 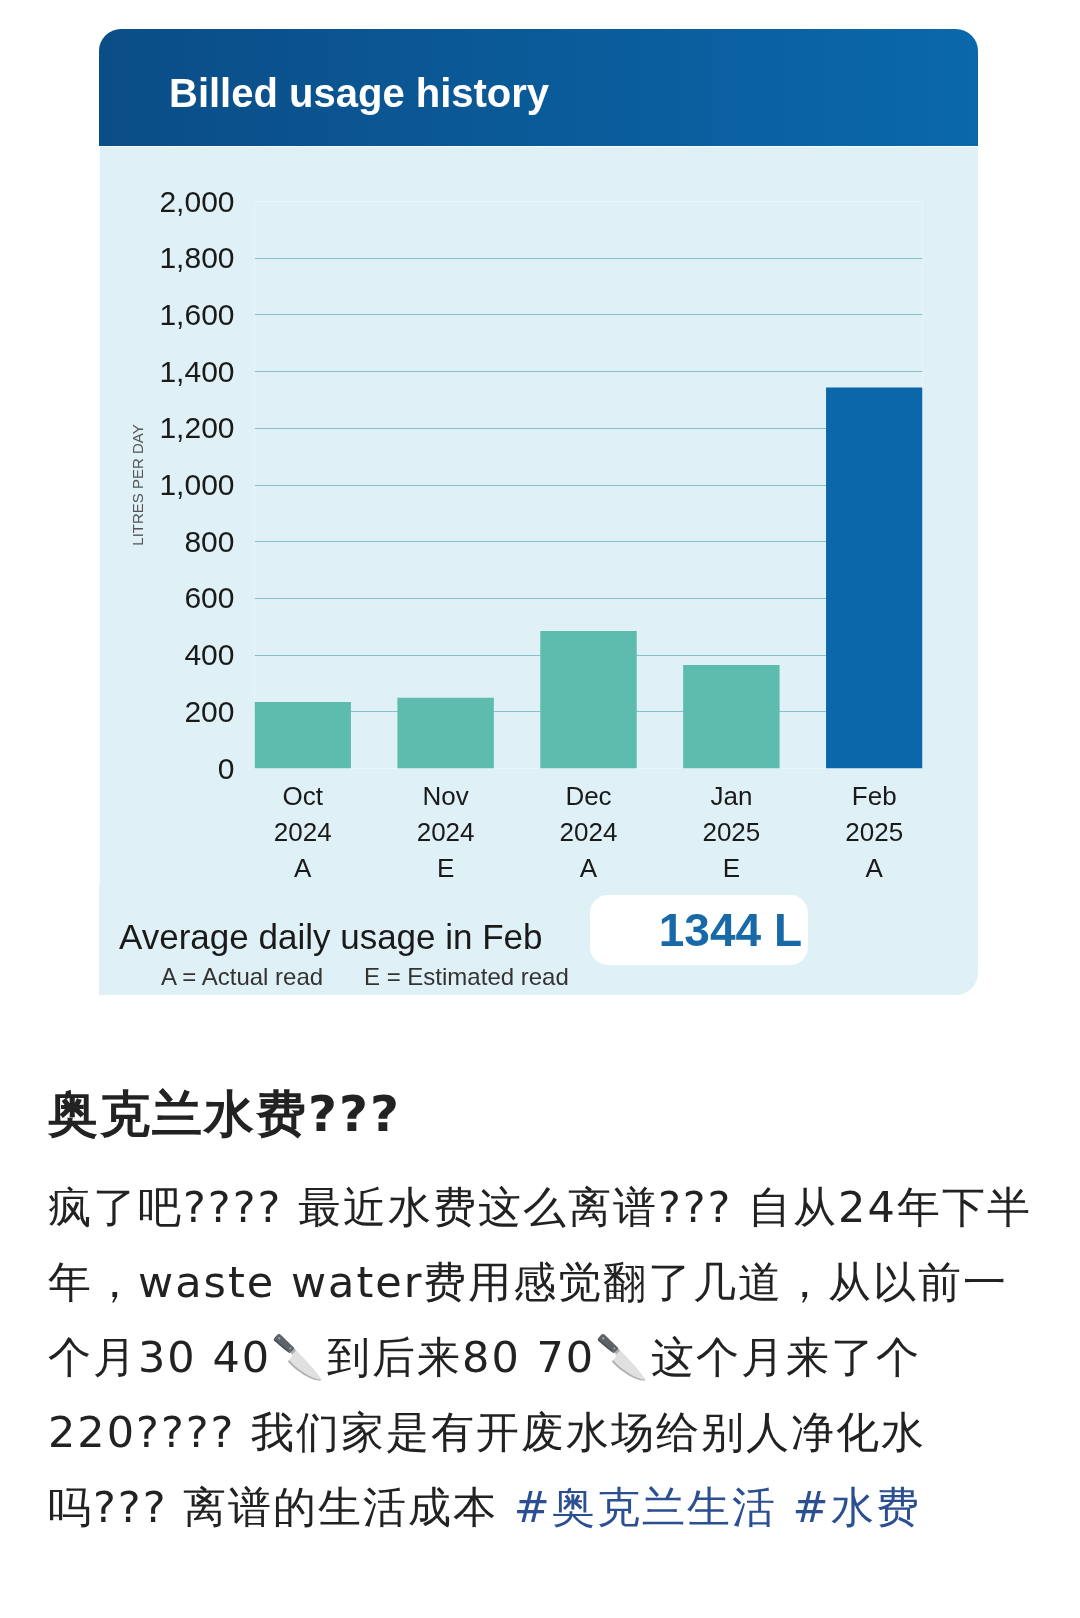 What do you see at coordinates (242, 977) in the screenshot?
I see `text: A = Actual read` at bounding box center [242, 977].